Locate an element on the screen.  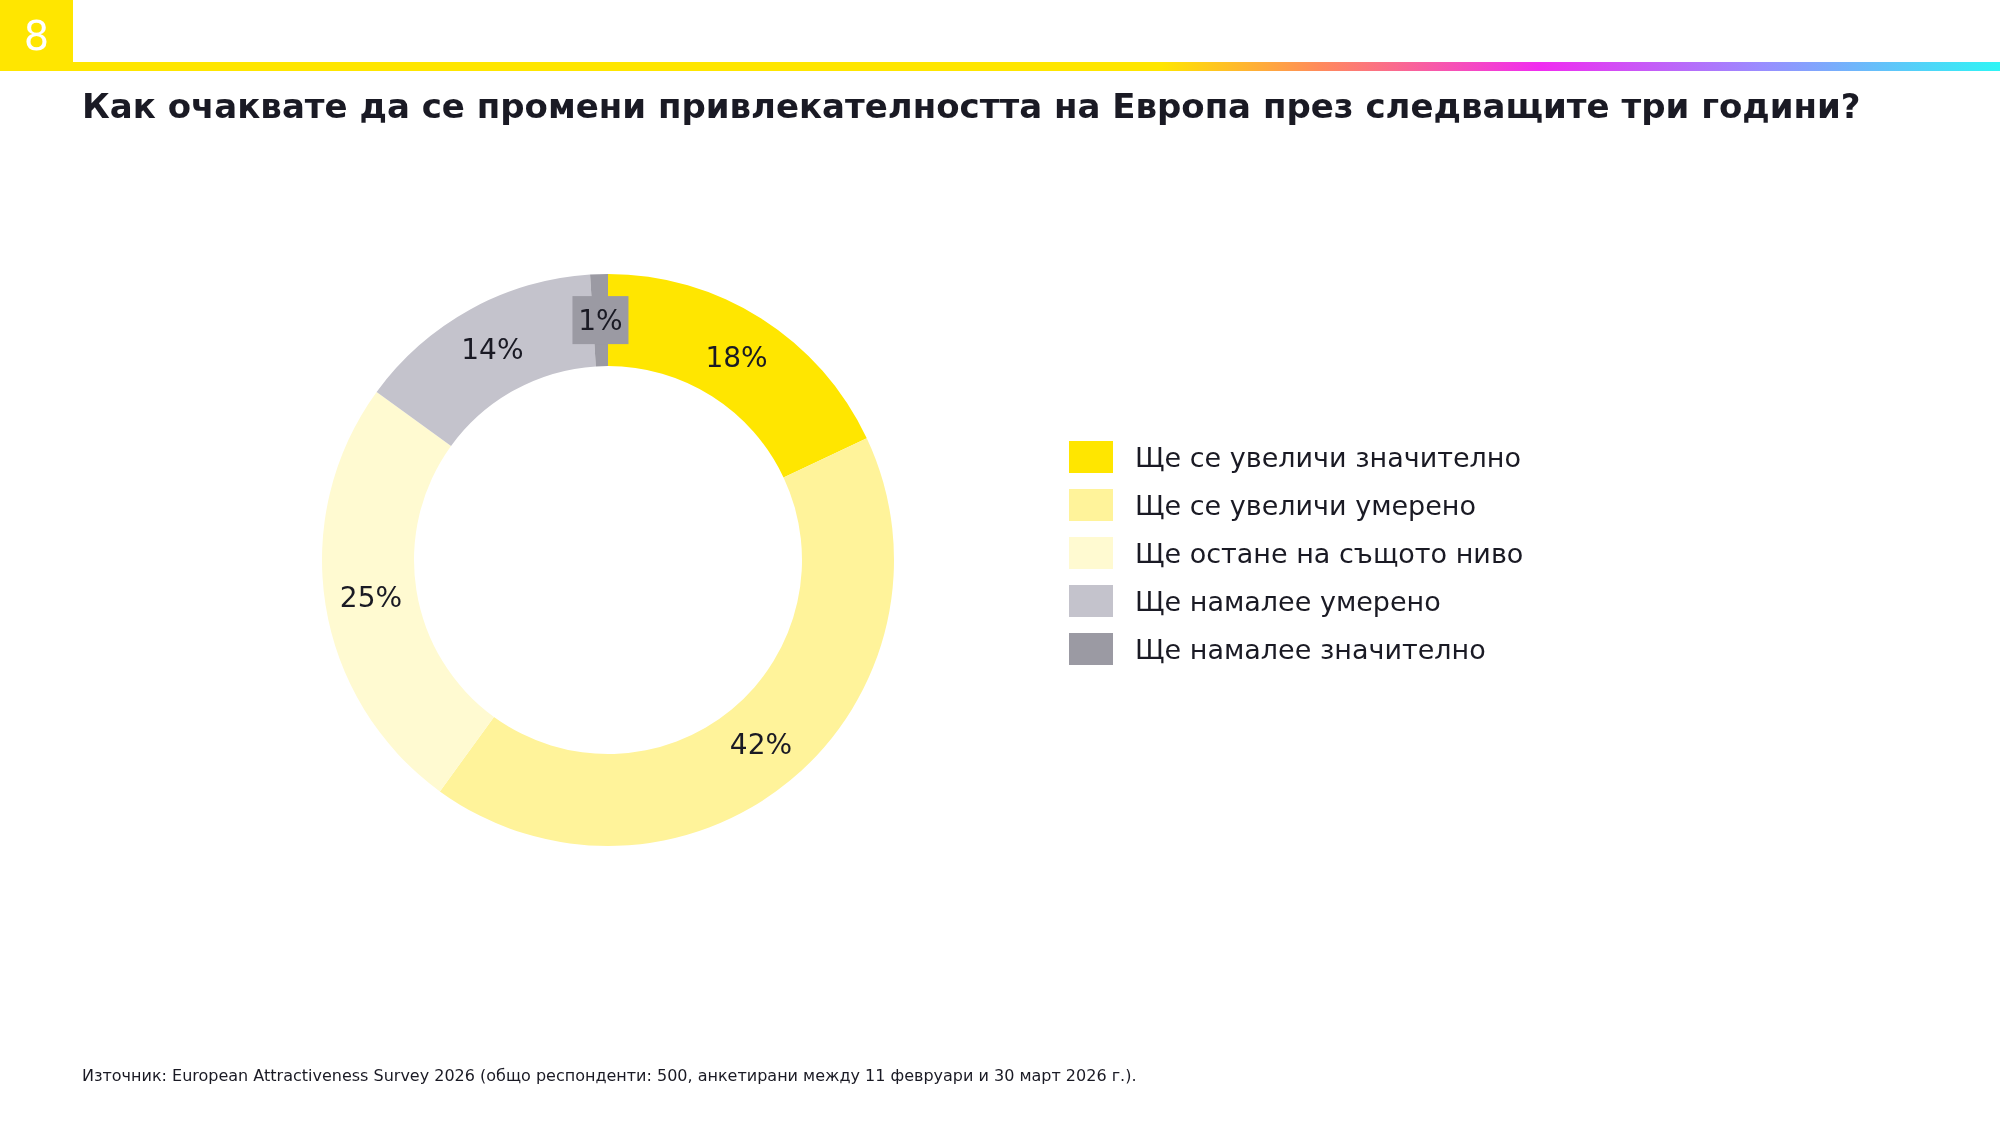
legend-label: Ще намалее умерено is located at coordinates (1288, 601).